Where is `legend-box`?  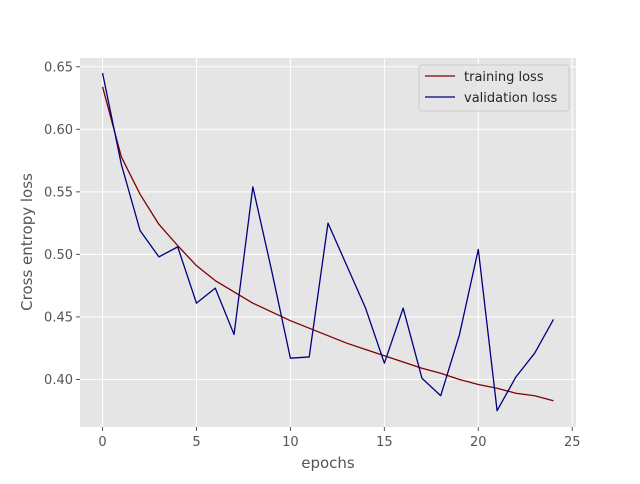
legend-box is located at coordinates (494, 88).